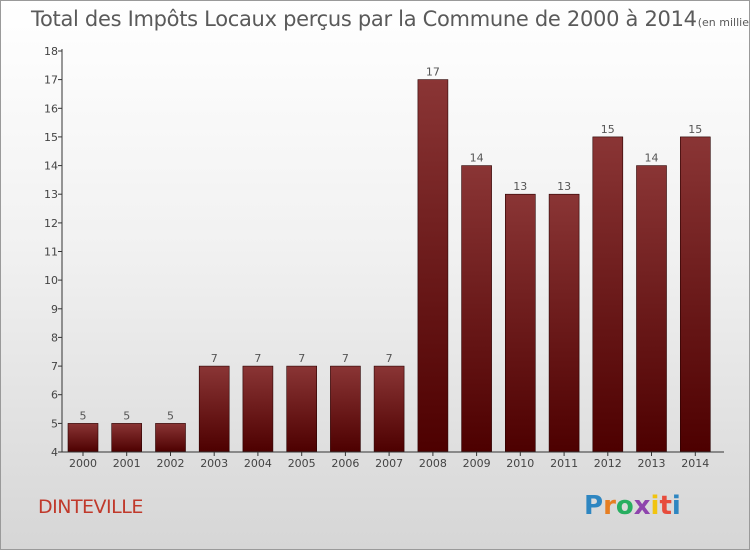 Image resolution: width=750 pixels, height=550 pixels. I want to click on y-tick-label-16: 16, so click(51, 108).